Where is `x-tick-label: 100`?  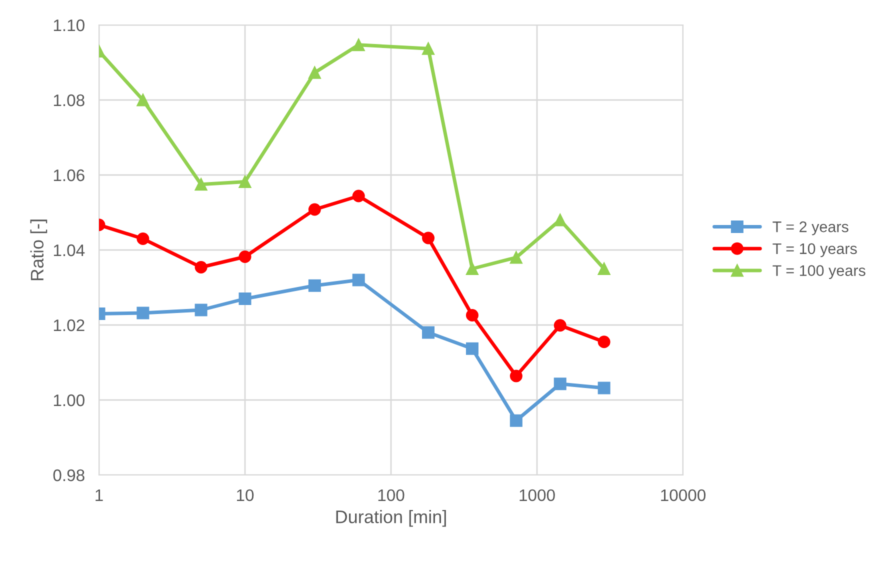
x-tick-label: 100 is located at coordinates (391, 495).